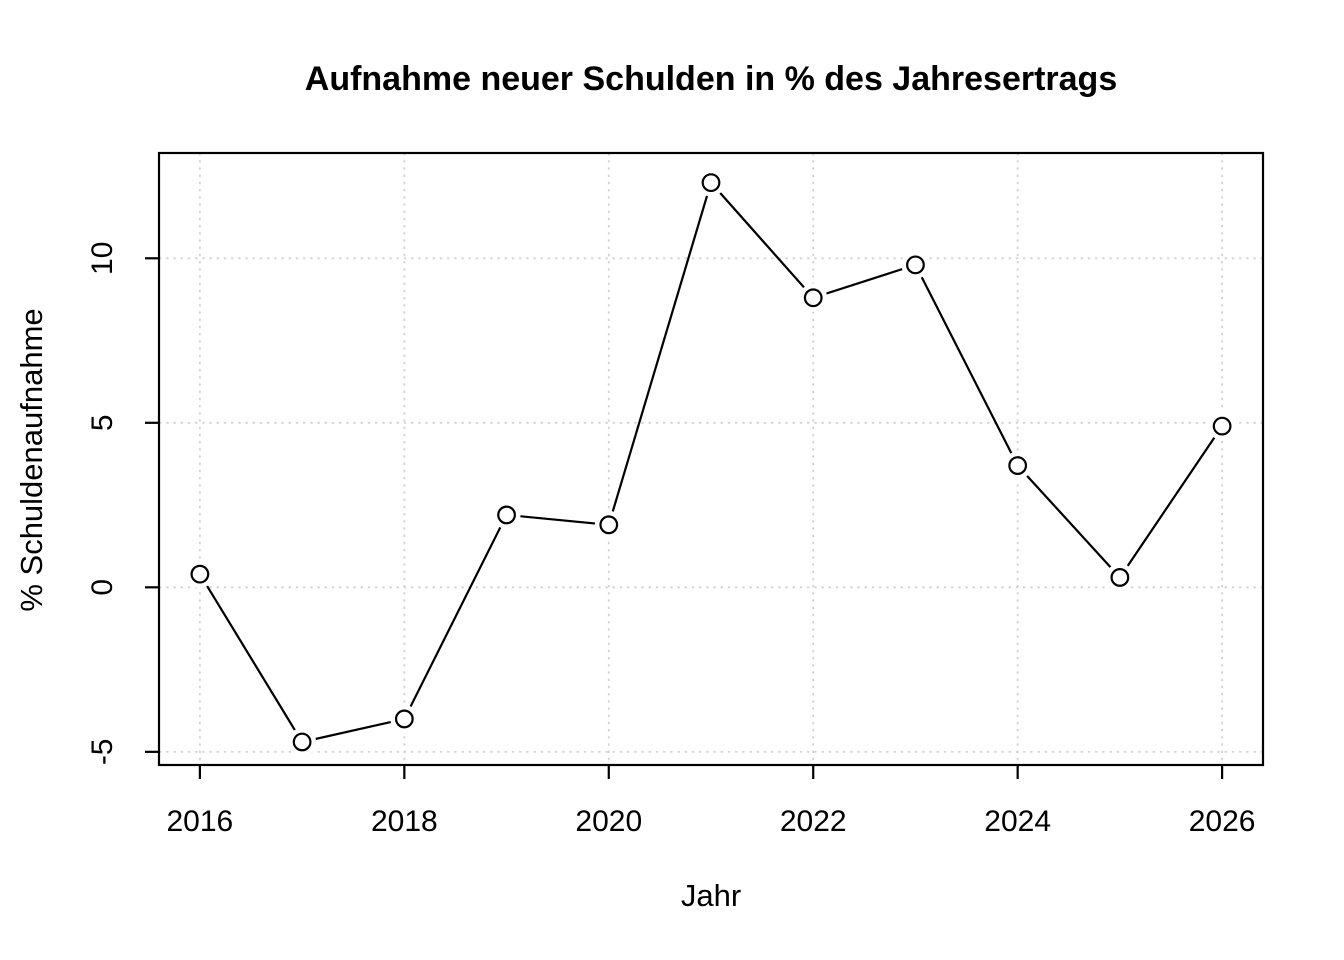  I want to click on x-tick-label: 2022, so click(813, 821).